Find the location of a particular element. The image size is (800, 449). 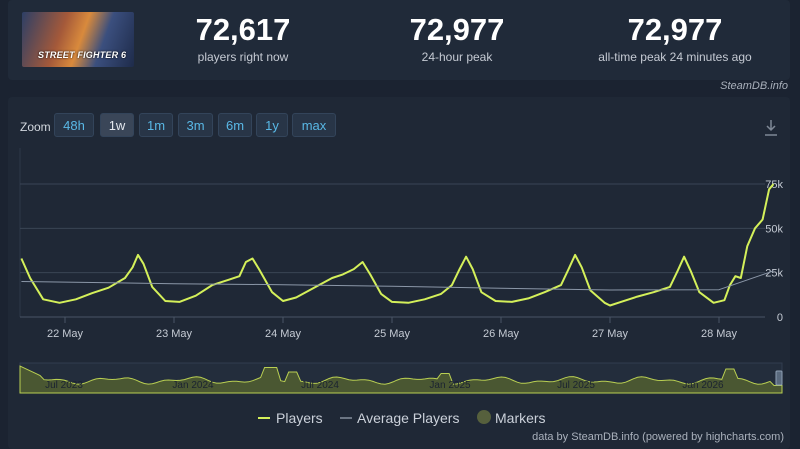

legend-markers: Markers is located at coordinates (520, 418).